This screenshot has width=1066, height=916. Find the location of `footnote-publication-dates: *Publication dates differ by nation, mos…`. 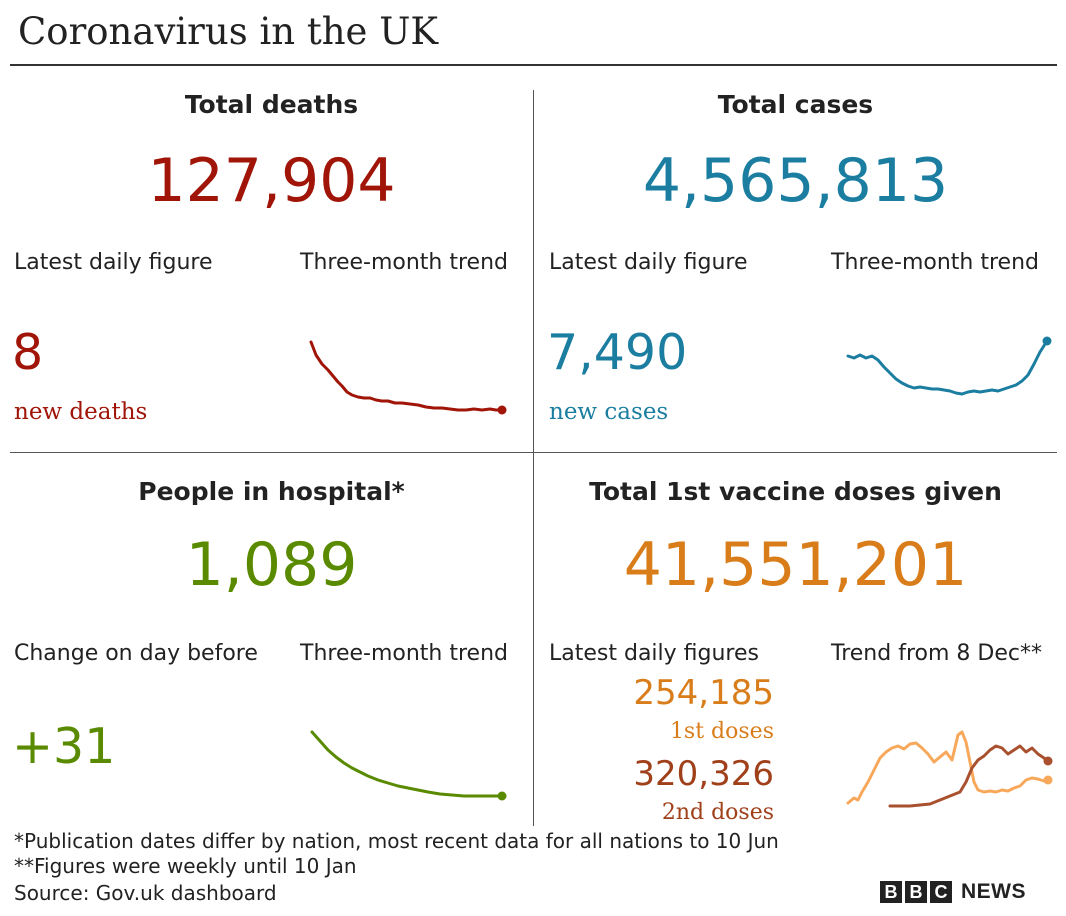

footnote-publication-dates: *Publication dates differ by nation, mos… is located at coordinates (396, 841).